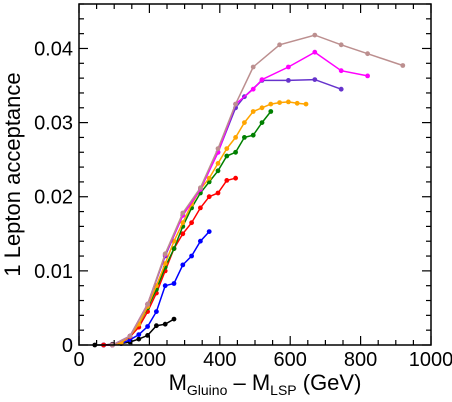  I want to click on x-label-mid: – M, so click(248, 382).